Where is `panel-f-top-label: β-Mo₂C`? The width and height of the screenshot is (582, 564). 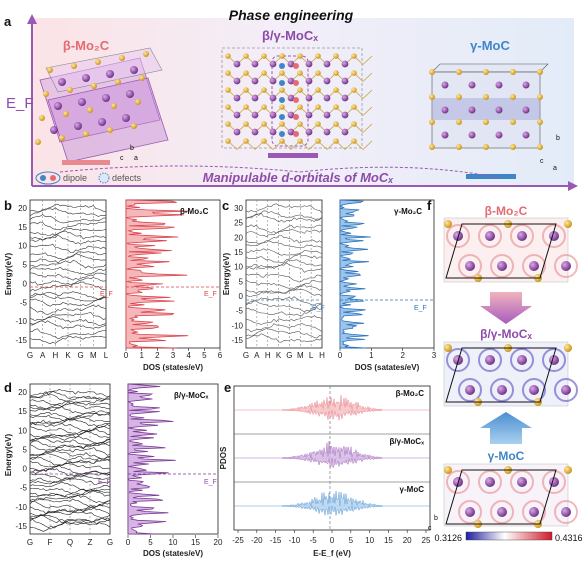
panel-f-top-label: β-Mo₂C is located at coordinates (506, 211).